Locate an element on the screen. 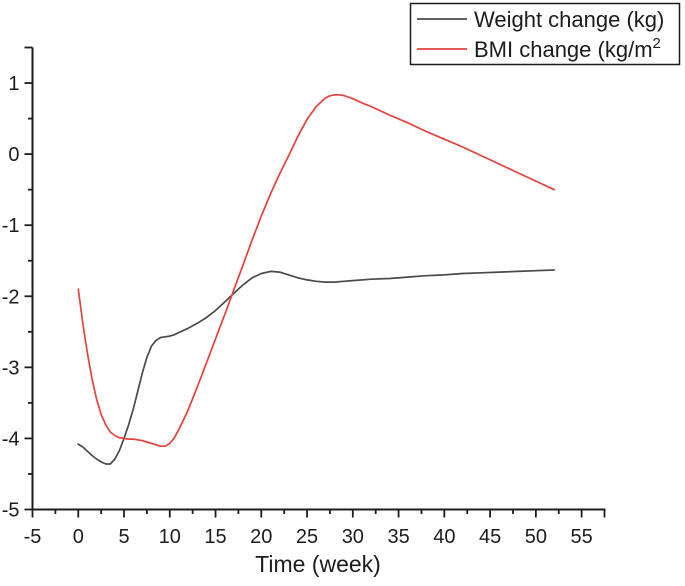  x-tick-label: 5 is located at coordinates (123, 537).